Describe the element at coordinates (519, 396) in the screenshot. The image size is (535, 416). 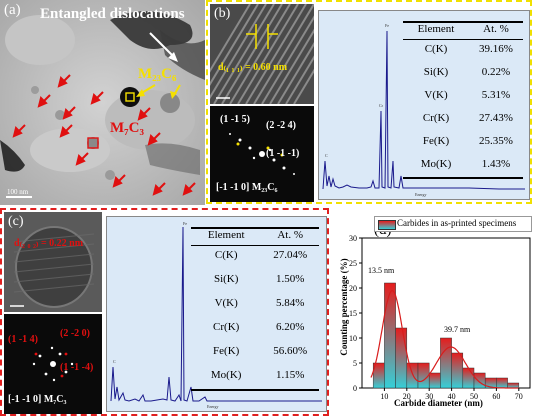
I see `x-tick-label: 70` at that location.